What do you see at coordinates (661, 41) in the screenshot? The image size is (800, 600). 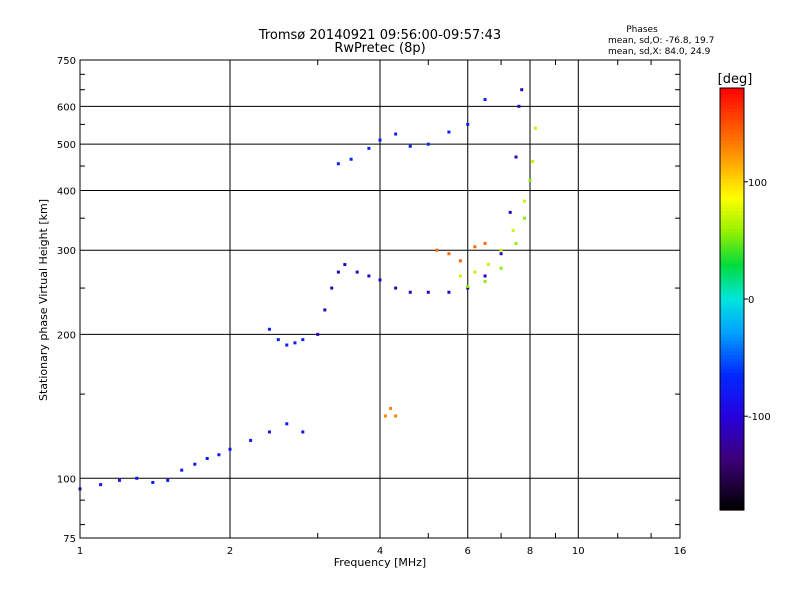 I see `stats-line-o: mean, sd,O: -76.8, 19.7` at bounding box center [661, 41].